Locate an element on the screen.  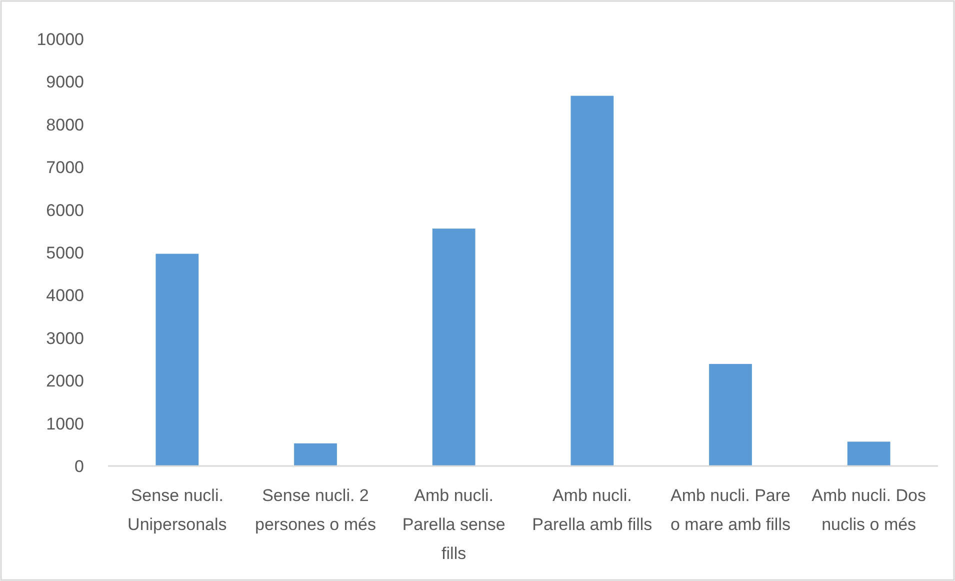
x-tick-label: Sense nucli. 2 persones o més is located at coordinates (315, 510).